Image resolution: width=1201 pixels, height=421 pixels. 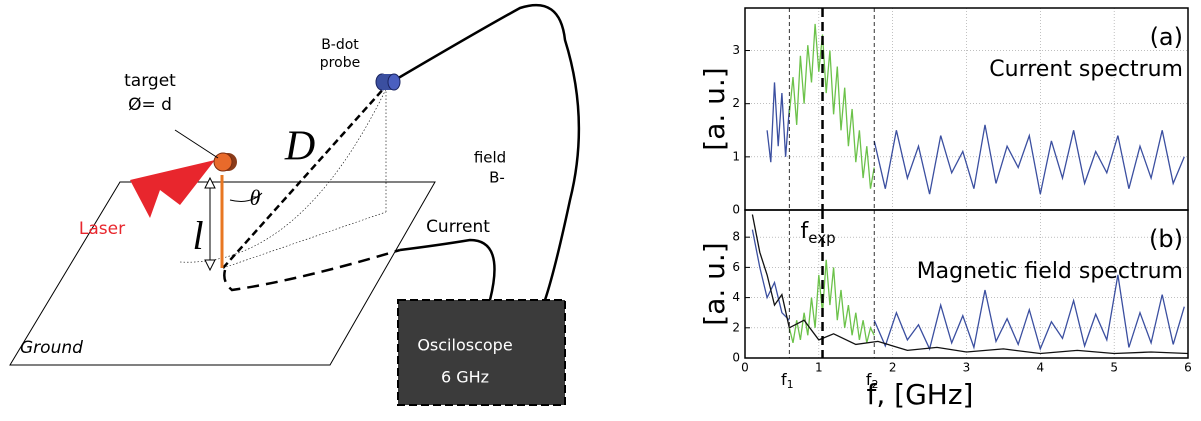 I want to click on x-tick-label: 1, so click(x=819, y=368).